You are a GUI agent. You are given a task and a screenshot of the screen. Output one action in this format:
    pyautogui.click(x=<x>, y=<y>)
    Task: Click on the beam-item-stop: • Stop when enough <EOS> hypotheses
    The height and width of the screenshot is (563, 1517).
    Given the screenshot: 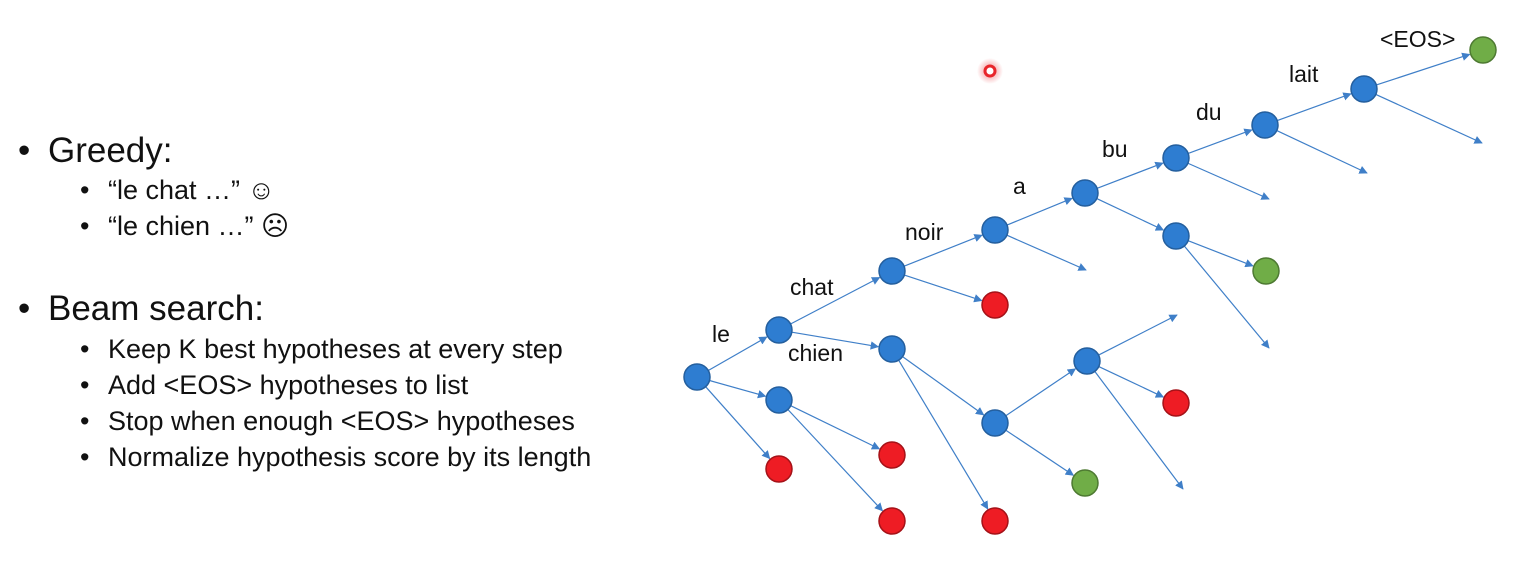 What is the action you would take?
    pyautogui.click(x=327, y=421)
    